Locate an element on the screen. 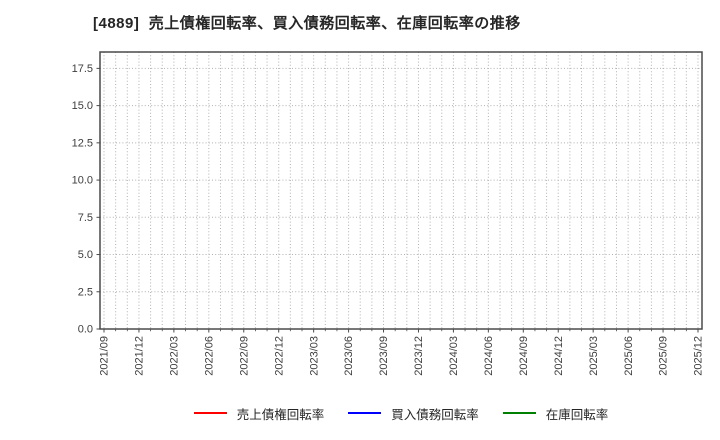 This screenshot has height=440, width=720. x-tick-label: 2025/03 is located at coordinates (594, 356).